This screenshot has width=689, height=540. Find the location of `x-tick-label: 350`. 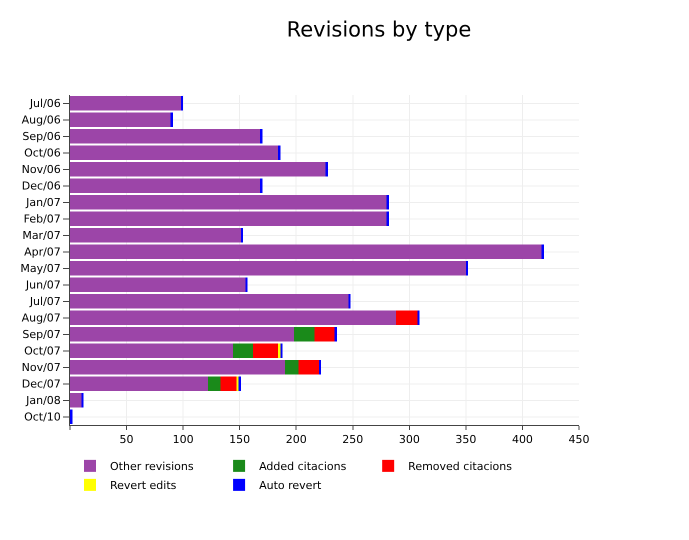

x-tick-label: 350 is located at coordinates (465, 439).